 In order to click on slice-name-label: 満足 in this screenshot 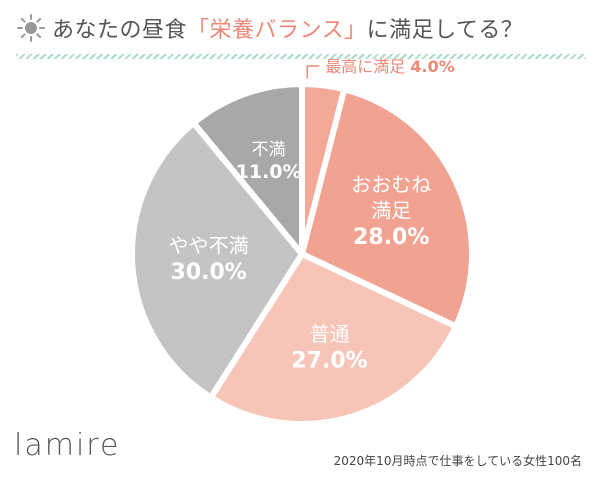, I will do `click(391, 211)`.